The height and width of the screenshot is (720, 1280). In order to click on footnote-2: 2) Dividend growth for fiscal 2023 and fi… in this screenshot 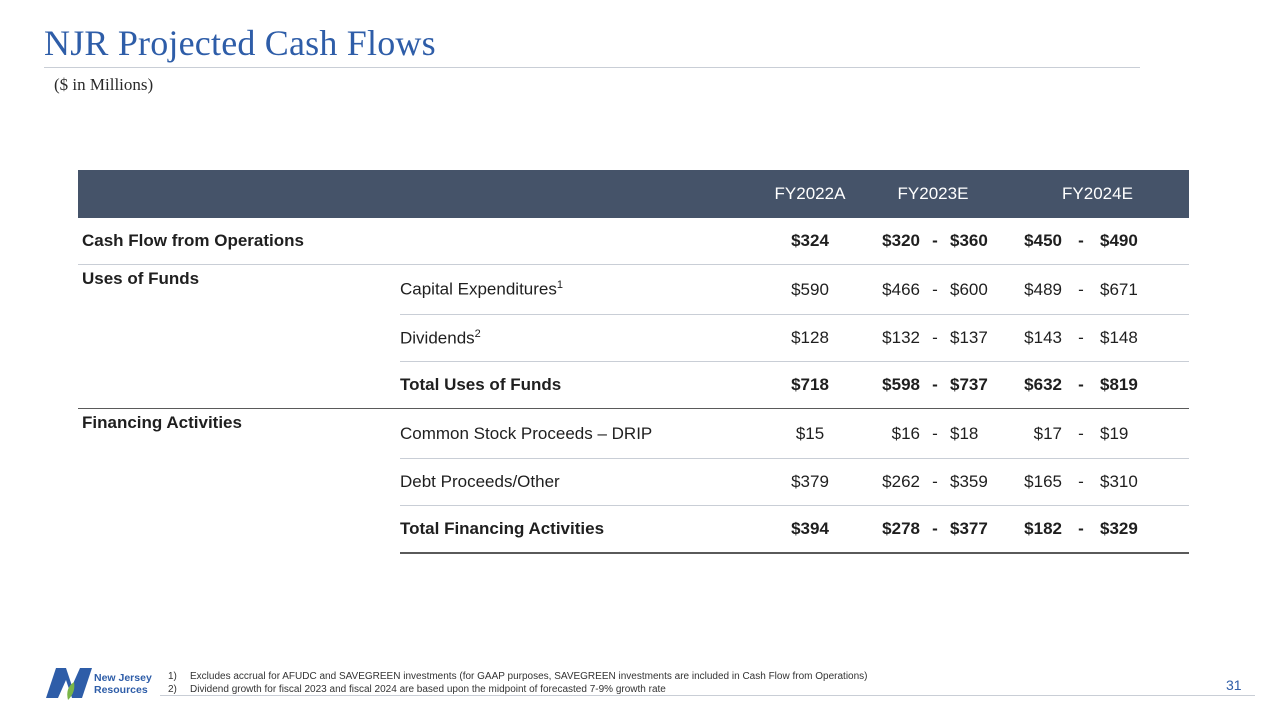, I will do `click(417, 689)`.